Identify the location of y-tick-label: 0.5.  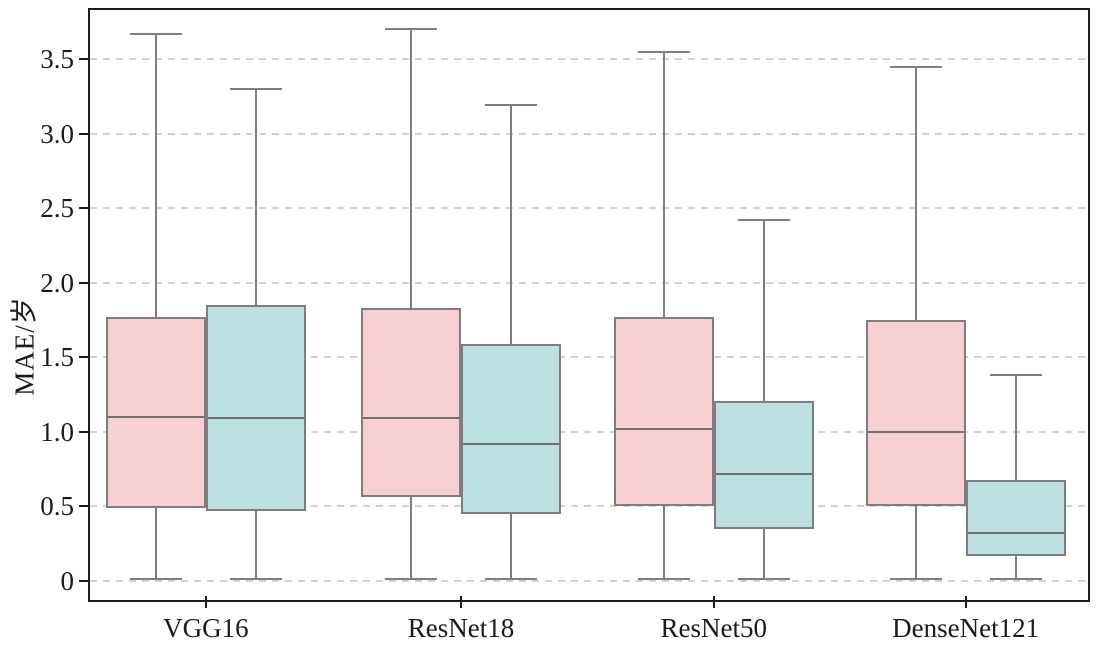
(57, 506).